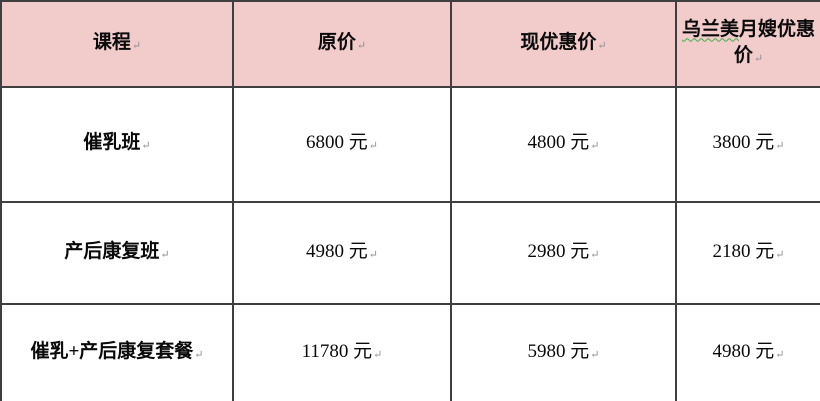 Image resolution: width=820 pixels, height=401 pixels. Describe the element at coordinates (112, 142) in the screenshot. I see `course-name: 催乳班` at that location.